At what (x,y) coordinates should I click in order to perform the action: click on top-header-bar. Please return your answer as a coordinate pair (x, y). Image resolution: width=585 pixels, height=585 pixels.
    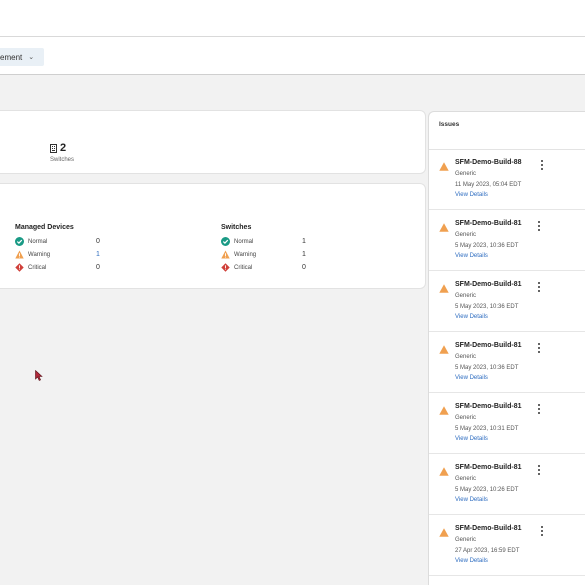
    Looking at the image, I should click on (292, 18).